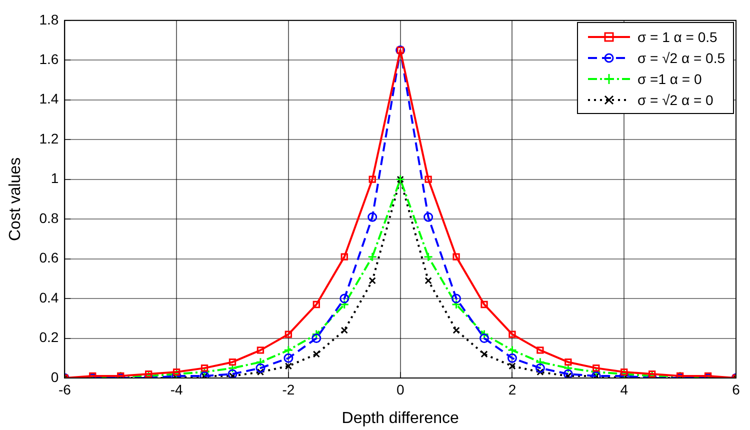 This screenshot has width=750, height=430. I want to click on y-tick-label: 0.8, so click(49, 218).